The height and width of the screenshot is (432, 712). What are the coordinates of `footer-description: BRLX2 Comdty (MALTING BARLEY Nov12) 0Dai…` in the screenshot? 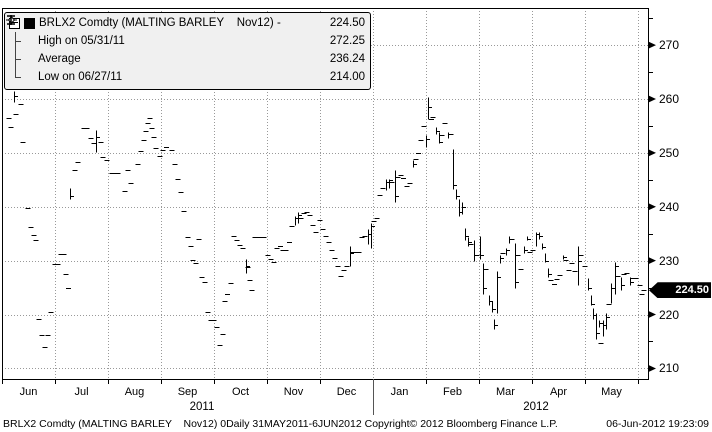 It's located at (280, 424).